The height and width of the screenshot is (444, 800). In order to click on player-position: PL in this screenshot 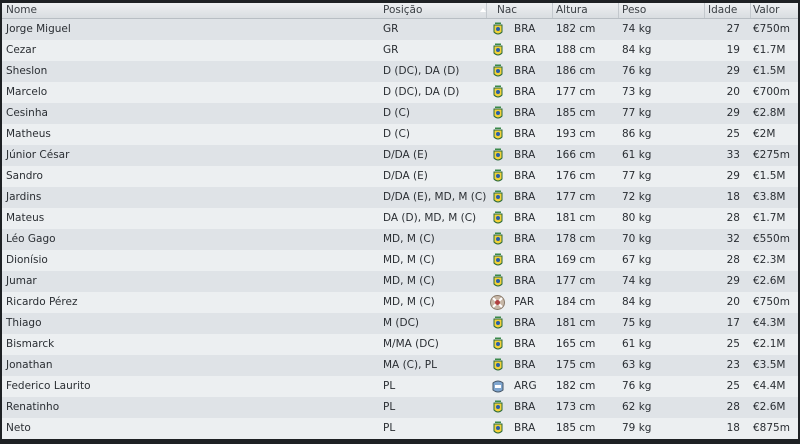, I will do `click(389, 386)`.